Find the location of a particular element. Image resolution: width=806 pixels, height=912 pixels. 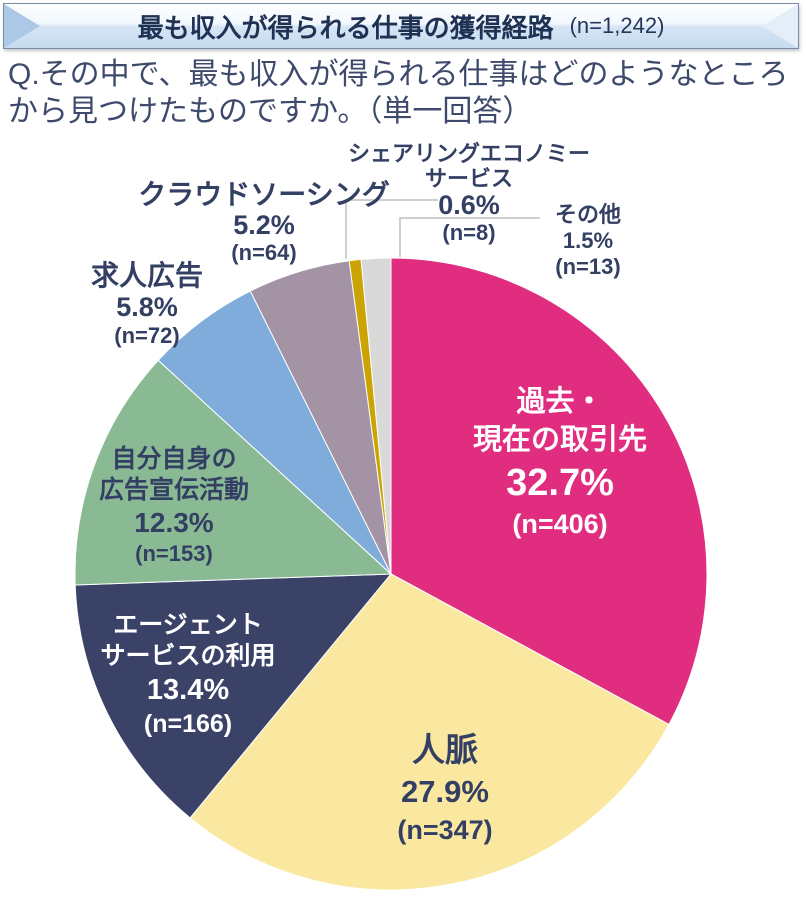

slice-label-percent: 1.5% is located at coordinates (588, 240).